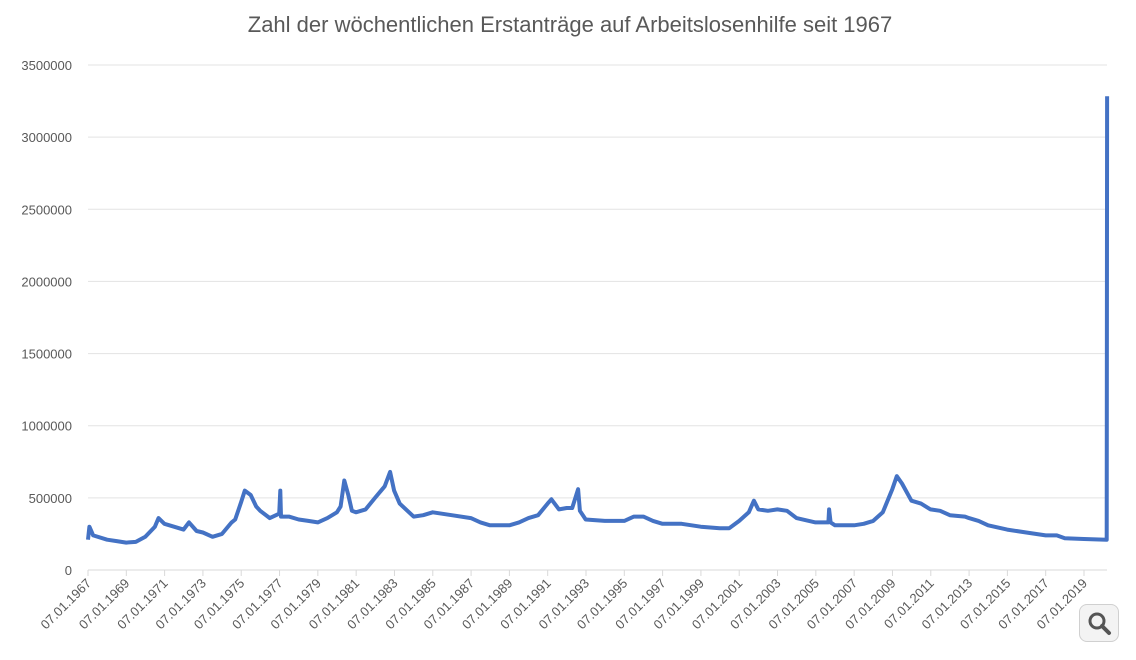 This screenshot has height=660, width=1136. What do you see at coordinates (46, 281) in the screenshot?
I see `y-tick-label: 2000000` at bounding box center [46, 281].